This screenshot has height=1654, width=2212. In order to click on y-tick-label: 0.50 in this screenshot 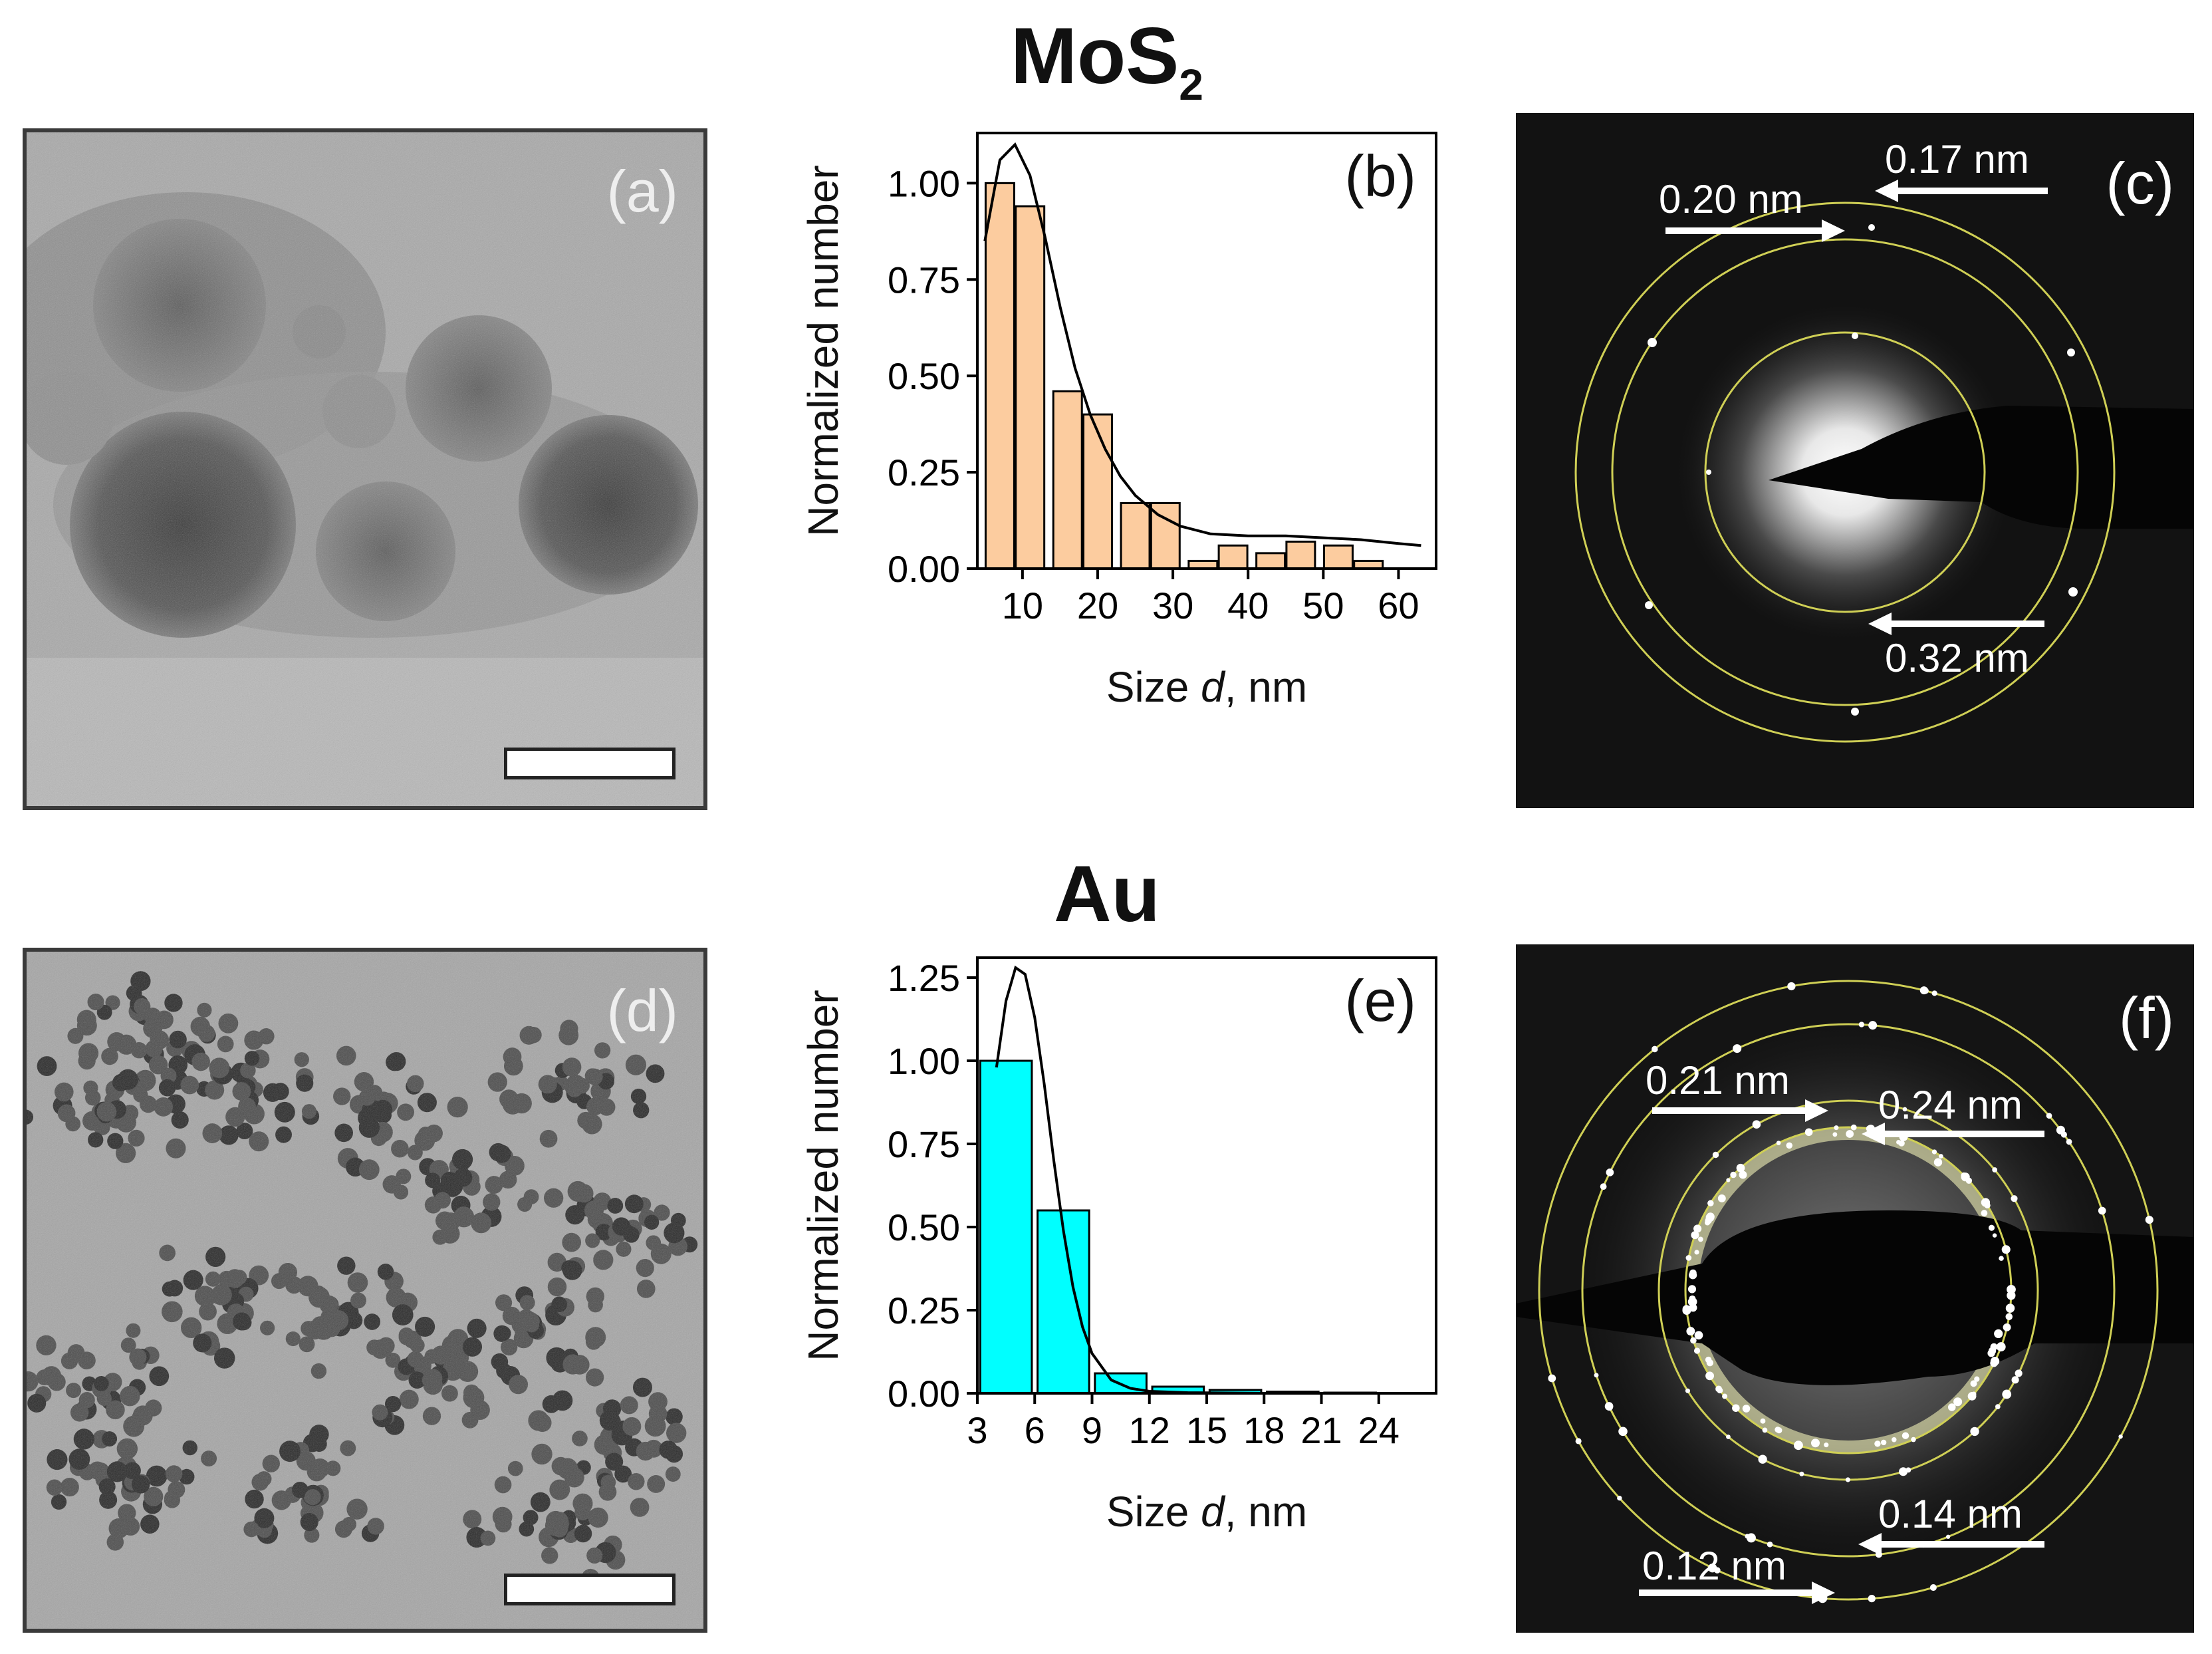, I will do `click(924, 376)`.